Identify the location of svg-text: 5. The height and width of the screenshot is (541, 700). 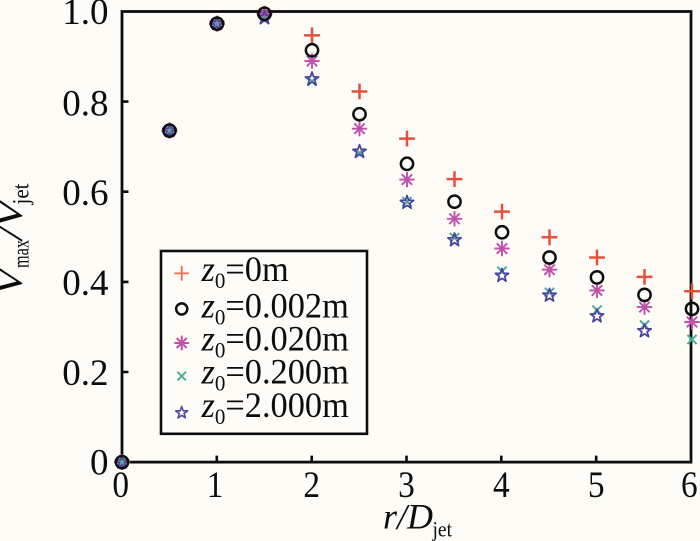
(596, 484).